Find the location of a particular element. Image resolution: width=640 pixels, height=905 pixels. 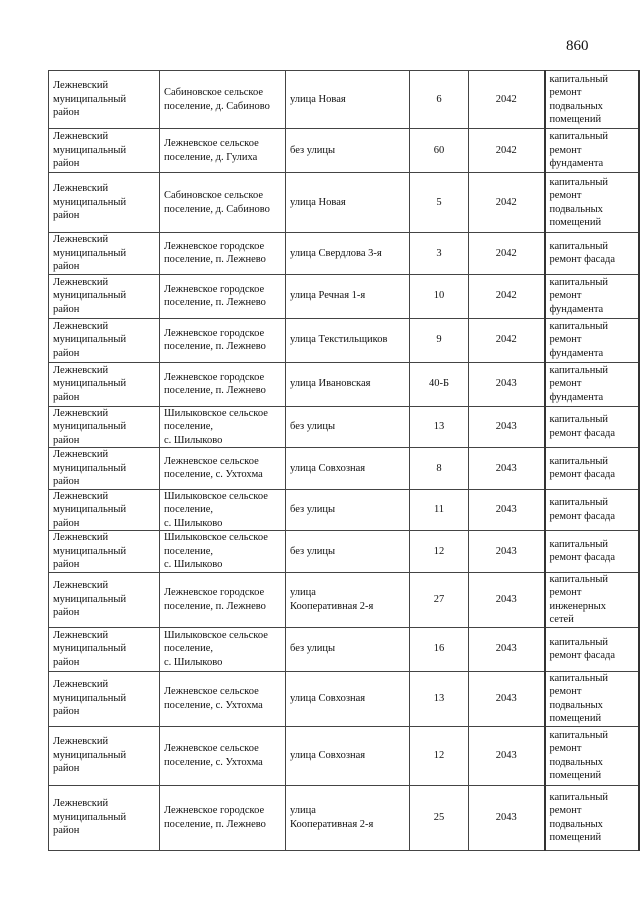

cell-house: 5 is located at coordinates (439, 202).